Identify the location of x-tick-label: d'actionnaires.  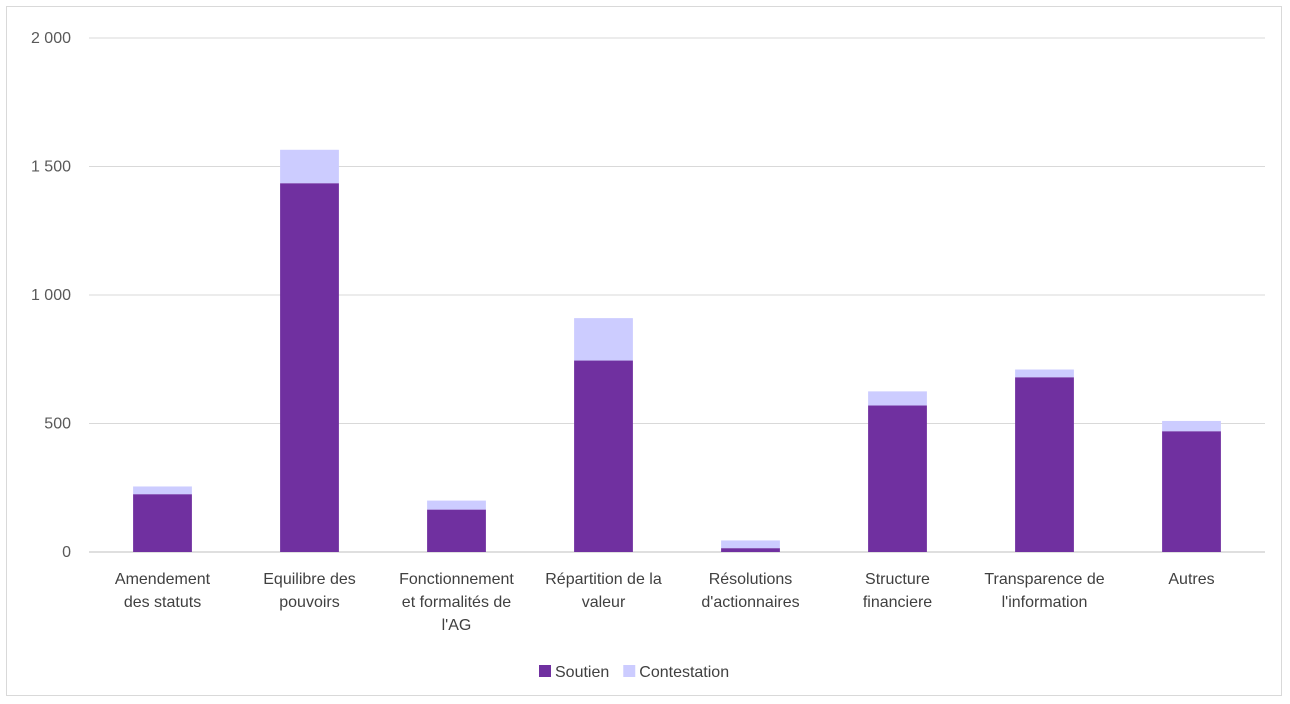
(750, 602).